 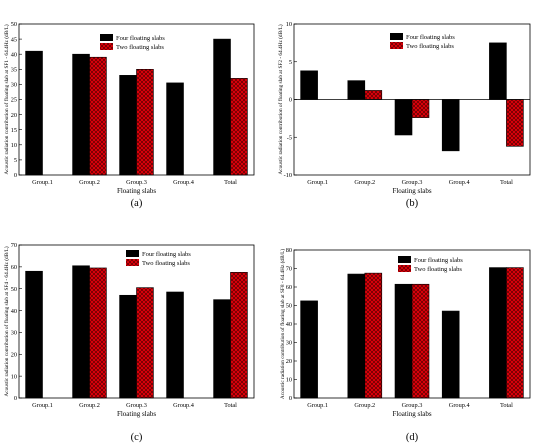 I want to click on y-tick-label: 5, so click(x=15, y=160).